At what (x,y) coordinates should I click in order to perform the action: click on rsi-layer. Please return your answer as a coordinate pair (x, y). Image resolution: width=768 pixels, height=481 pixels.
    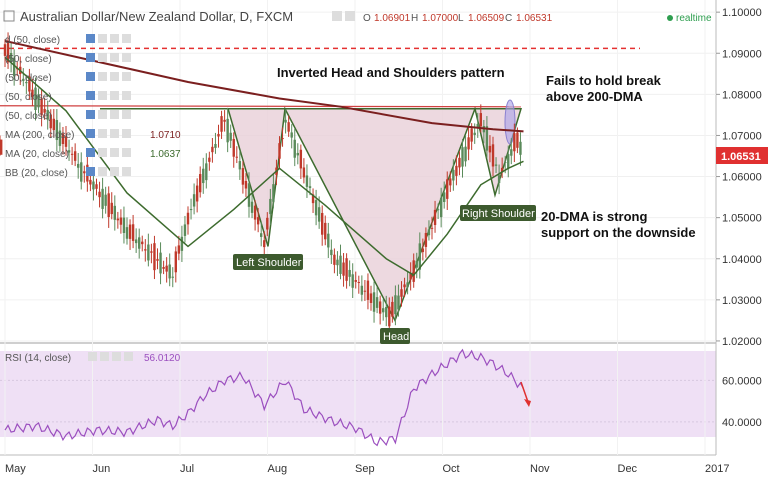
    Looking at the image, I should click on (264, 397).